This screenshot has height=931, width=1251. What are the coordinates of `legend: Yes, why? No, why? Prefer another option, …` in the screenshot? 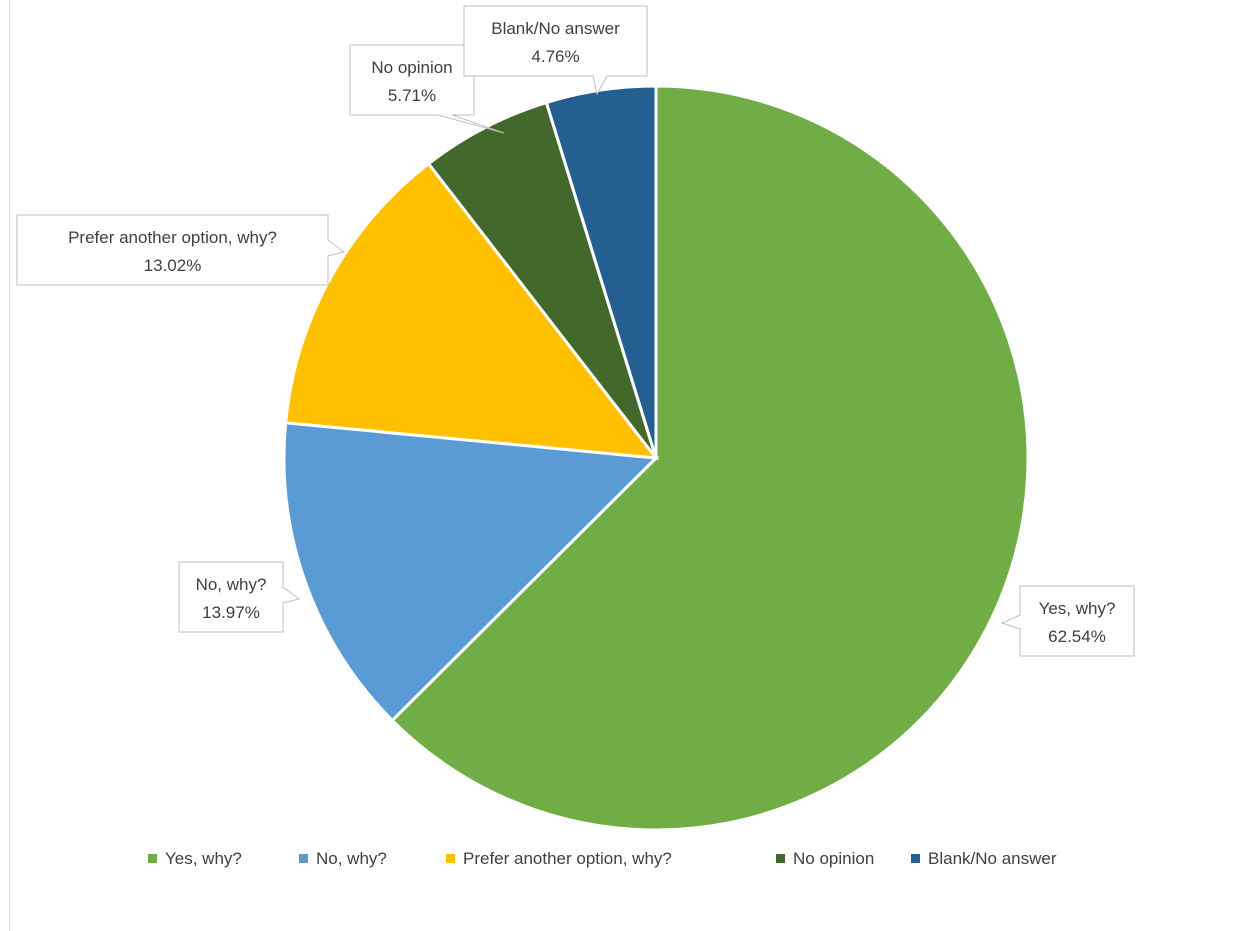 It's located at (602, 858).